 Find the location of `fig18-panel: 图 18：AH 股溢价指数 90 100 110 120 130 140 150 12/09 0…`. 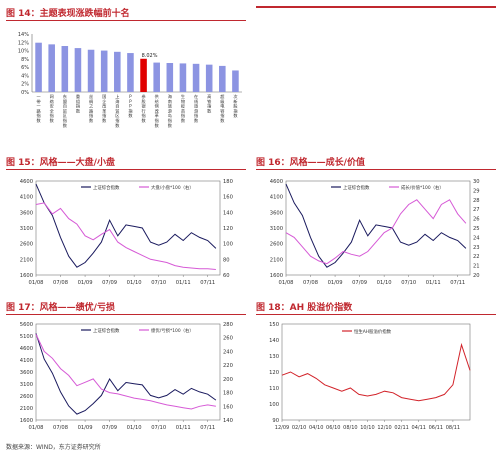

fig18-panel: 图 18：AH 股溢价指数 90 100 110 120 130 140 150 12/09 0… is located at coordinates (376, 369).